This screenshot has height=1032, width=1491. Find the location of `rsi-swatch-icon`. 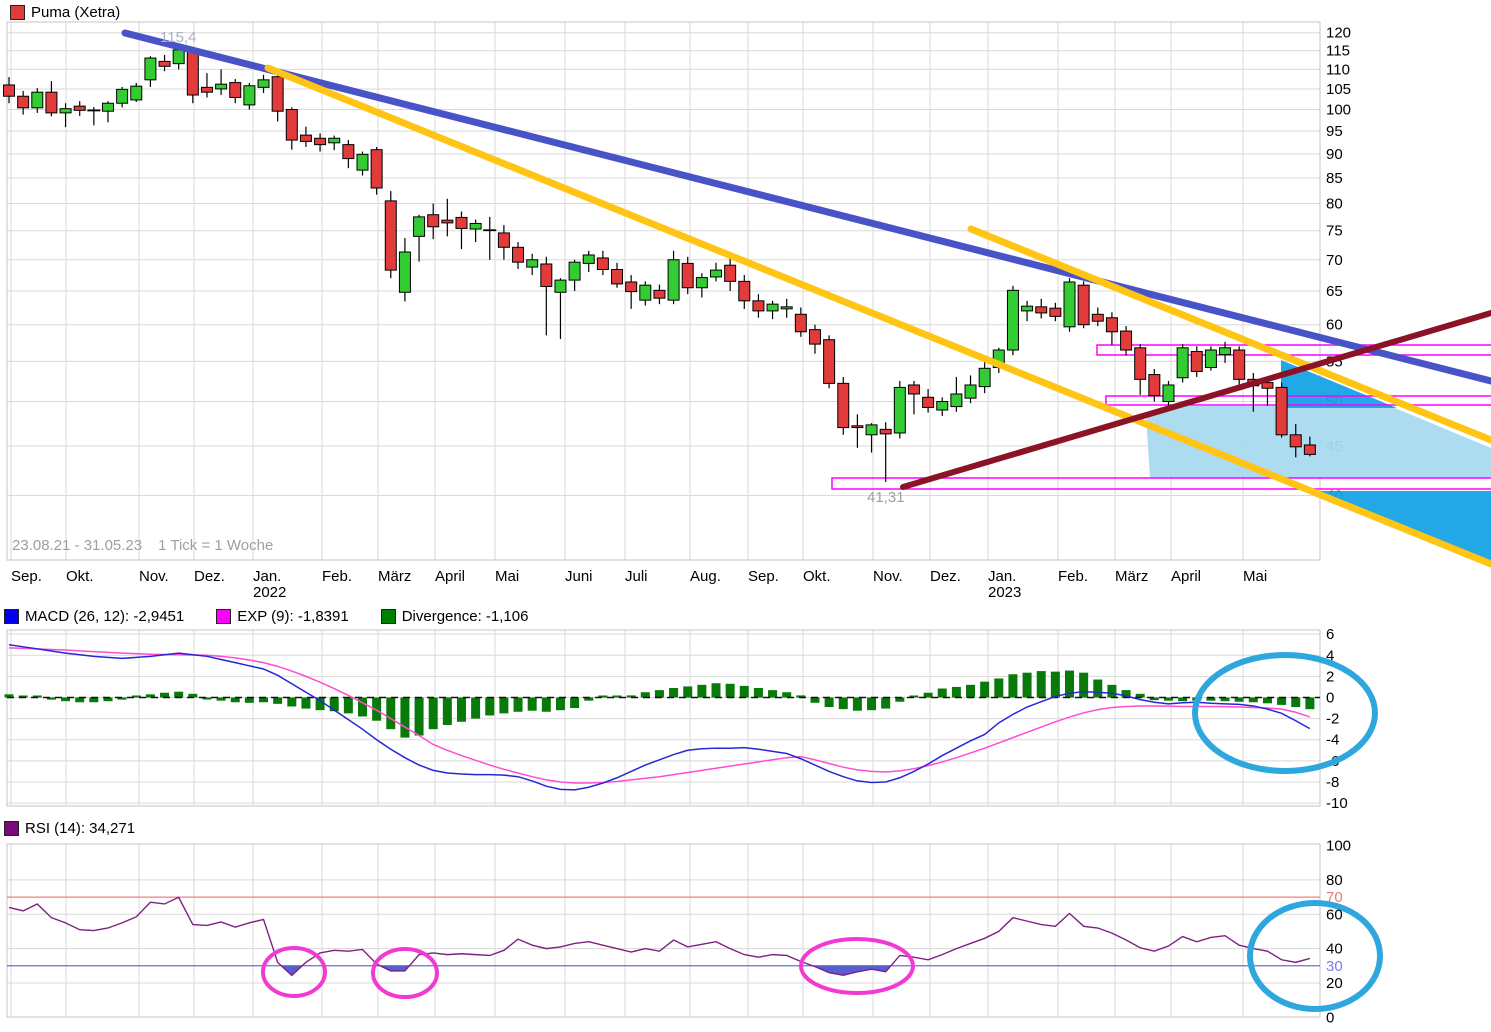

rsi-swatch-icon is located at coordinates (11, 828).